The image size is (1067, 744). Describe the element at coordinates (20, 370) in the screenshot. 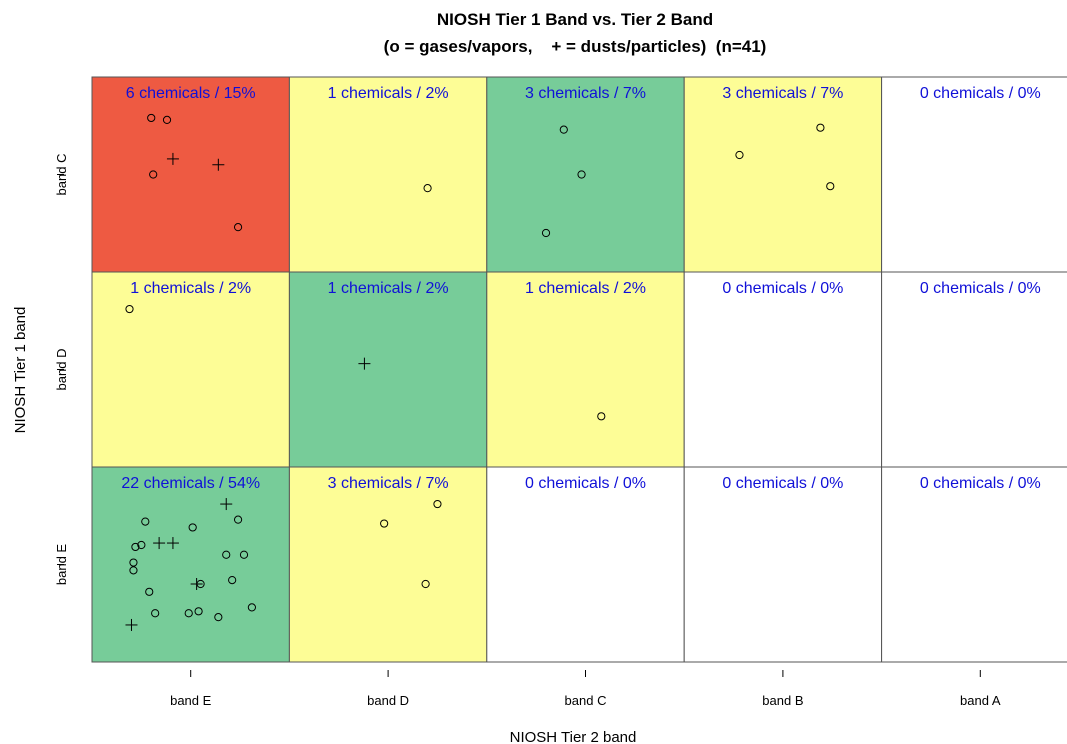

I see `y-axis-label: NIOSH Tier 1 band` at that location.